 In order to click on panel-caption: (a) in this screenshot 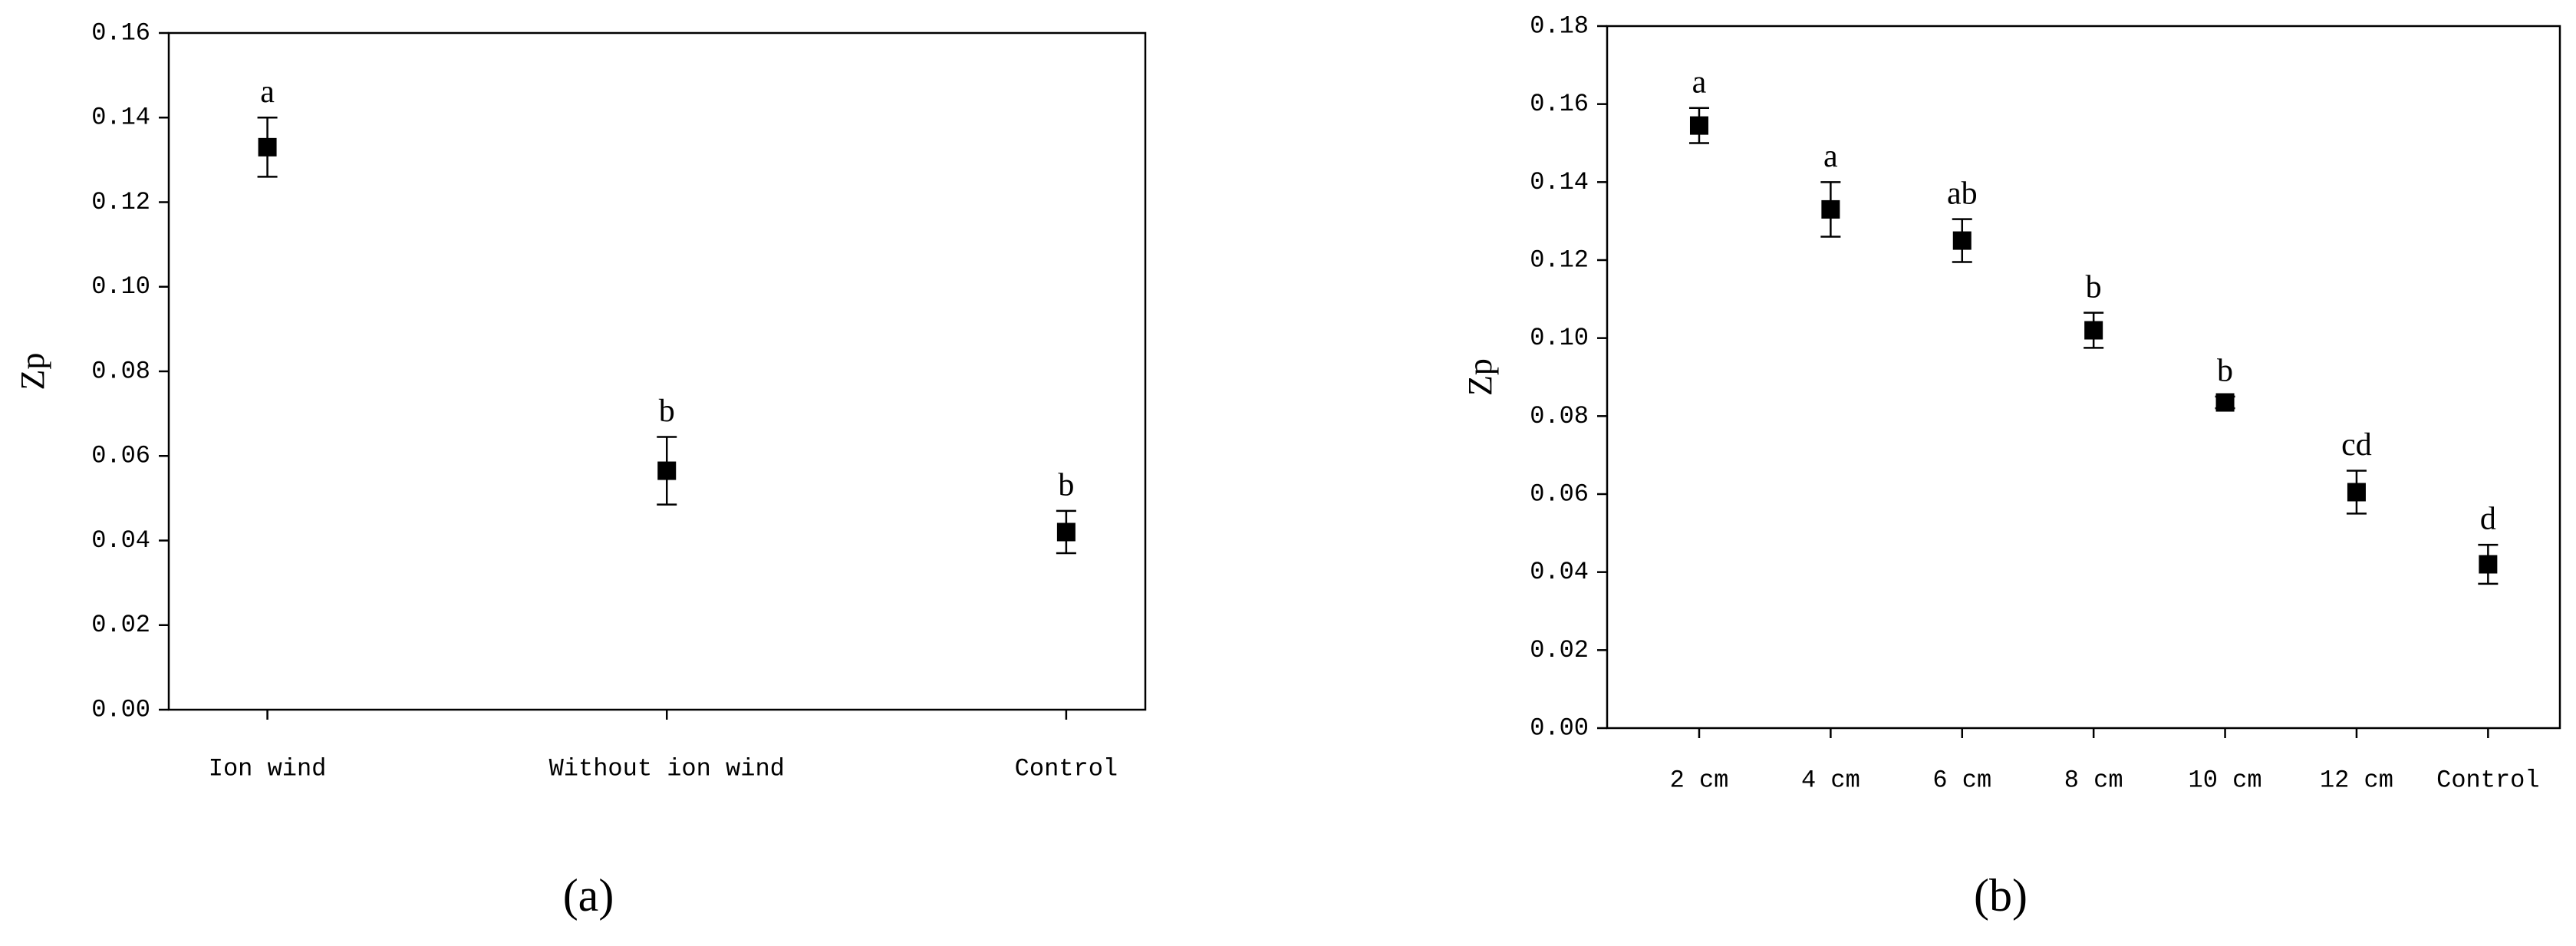, I will do `click(588, 895)`.